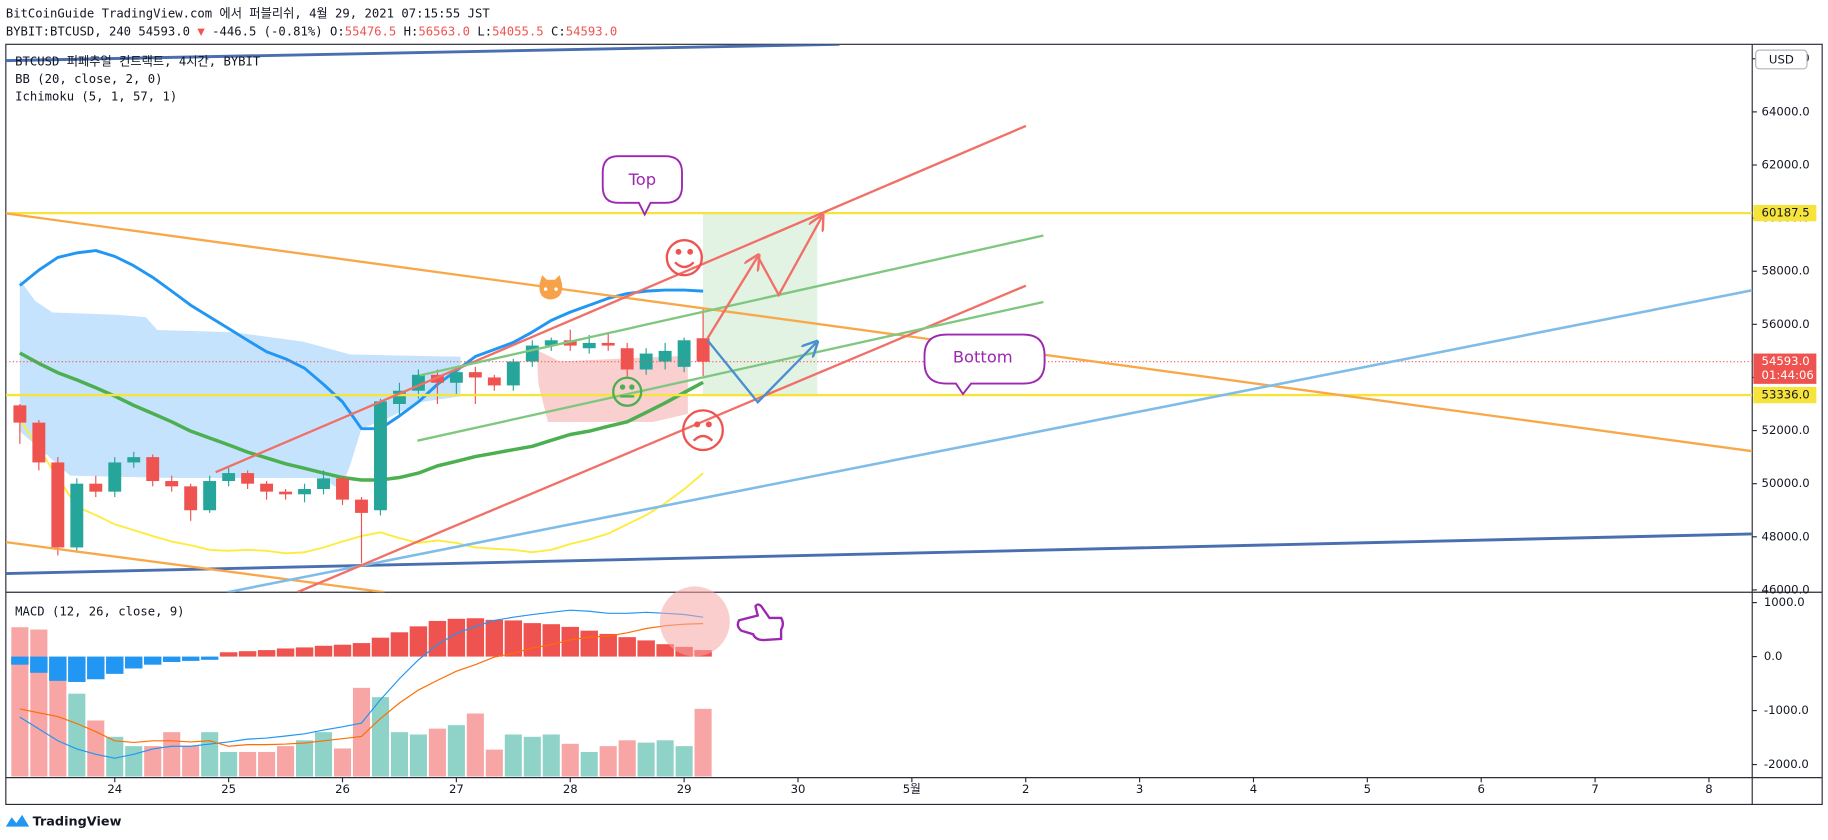 This screenshot has height=840, width=1828. I want to click on main-under, so click(418, 351).